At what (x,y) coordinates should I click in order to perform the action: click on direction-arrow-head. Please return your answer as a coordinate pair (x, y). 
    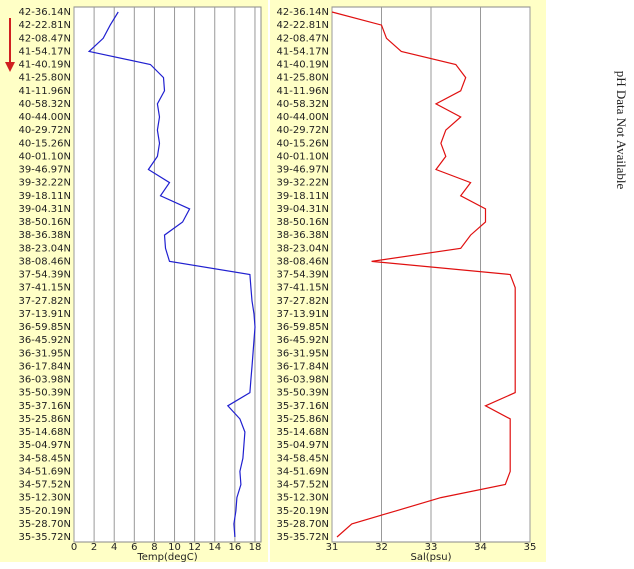
    Looking at the image, I should click on (10, 67).